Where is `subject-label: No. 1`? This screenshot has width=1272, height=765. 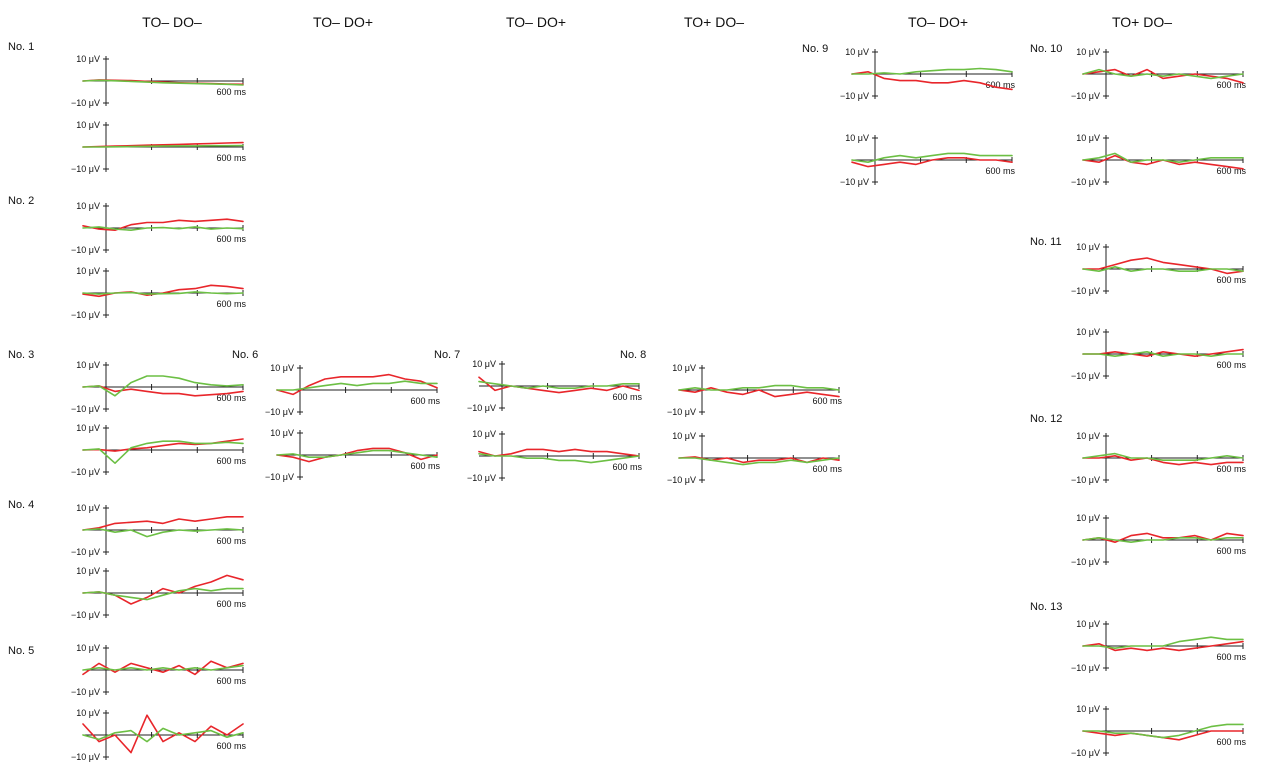
subject-label: No. 1 is located at coordinates (21, 47).